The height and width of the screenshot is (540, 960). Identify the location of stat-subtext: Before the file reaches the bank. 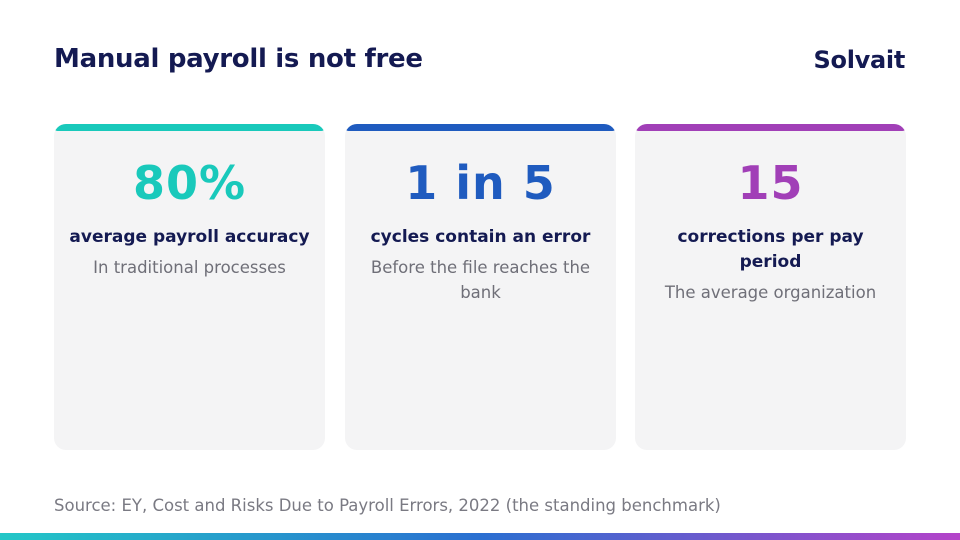
(480, 280).